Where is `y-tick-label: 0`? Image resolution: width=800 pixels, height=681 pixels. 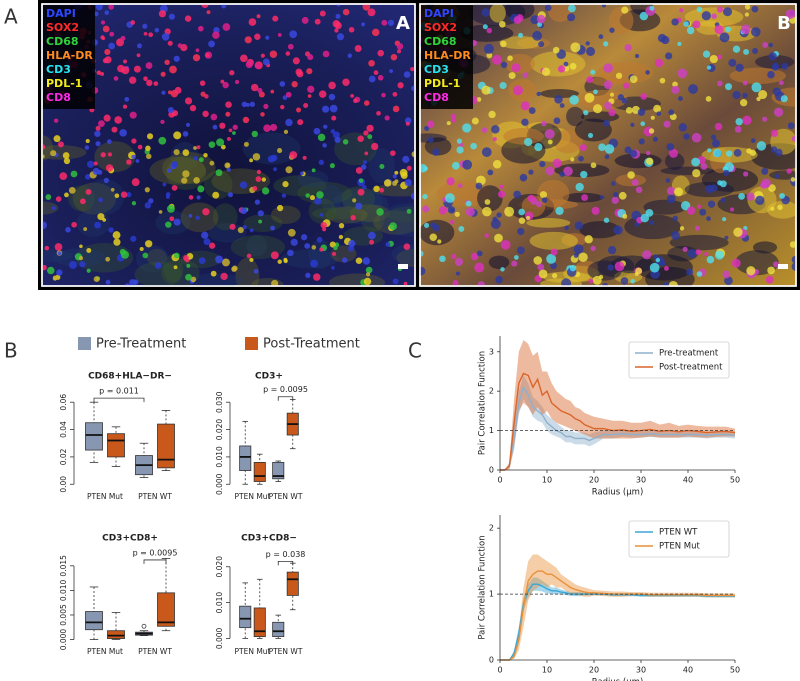
y-tick-label: 0 is located at coordinates (491, 660).